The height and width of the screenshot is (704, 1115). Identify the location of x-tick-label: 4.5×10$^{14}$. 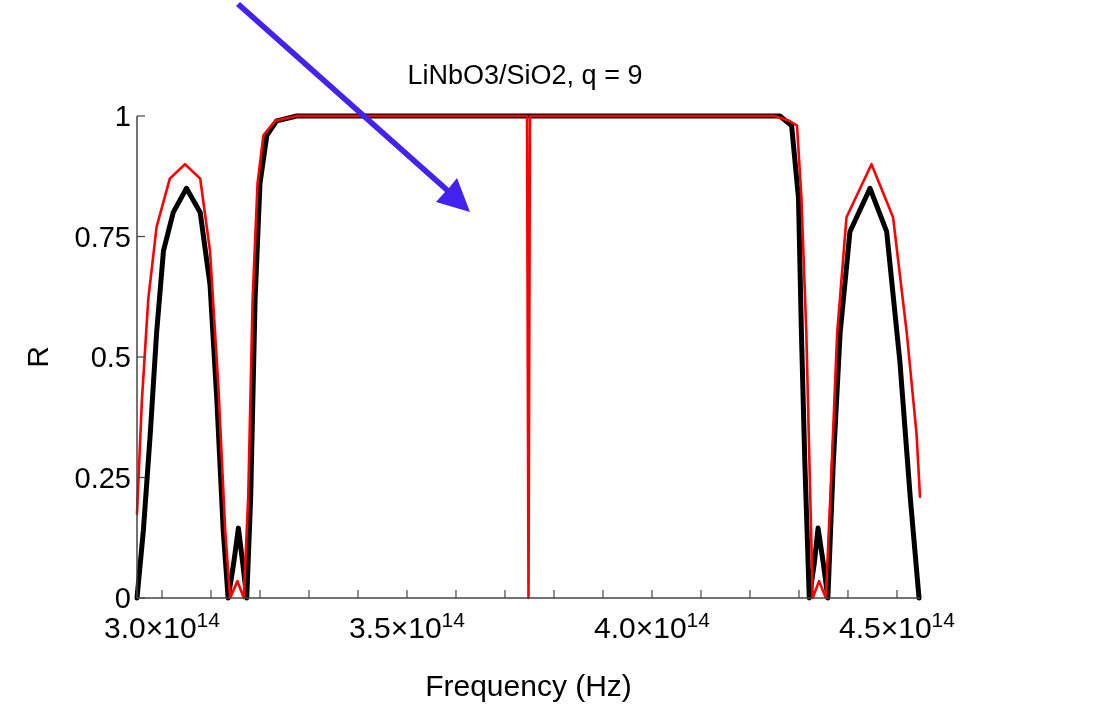
(897, 625).